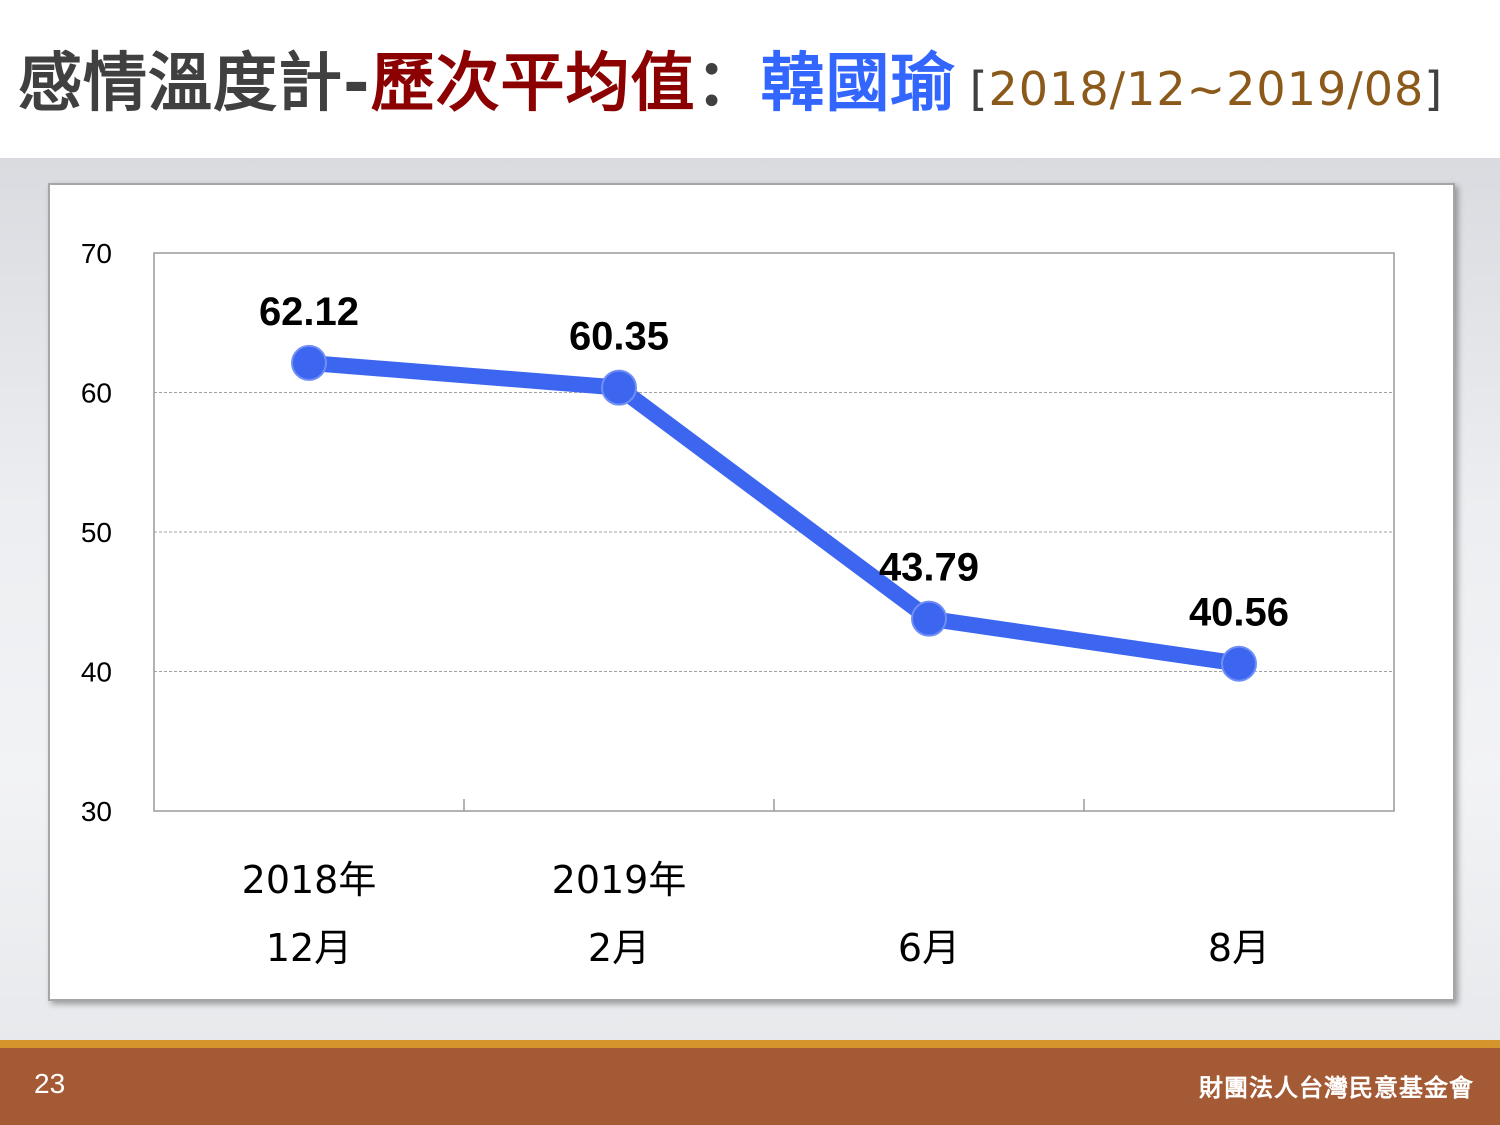  What do you see at coordinates (309, 312) in the screenshot?
I see `data-label-0: 62.12` at bounding box center [309, 312].